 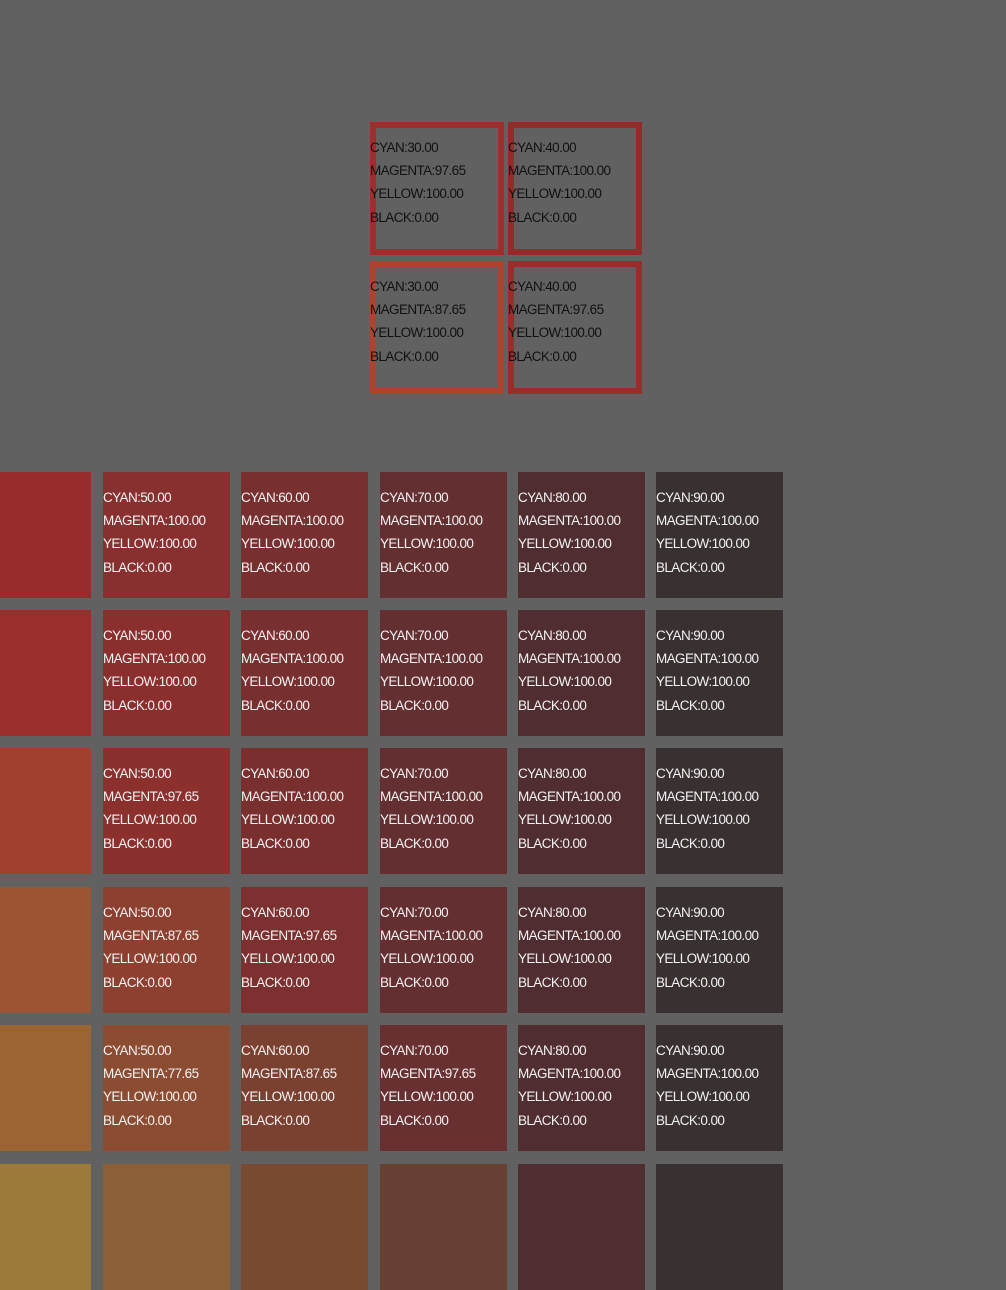 I want to click on cyan-value: CYAN:40.00, so click(x=542, y=286).